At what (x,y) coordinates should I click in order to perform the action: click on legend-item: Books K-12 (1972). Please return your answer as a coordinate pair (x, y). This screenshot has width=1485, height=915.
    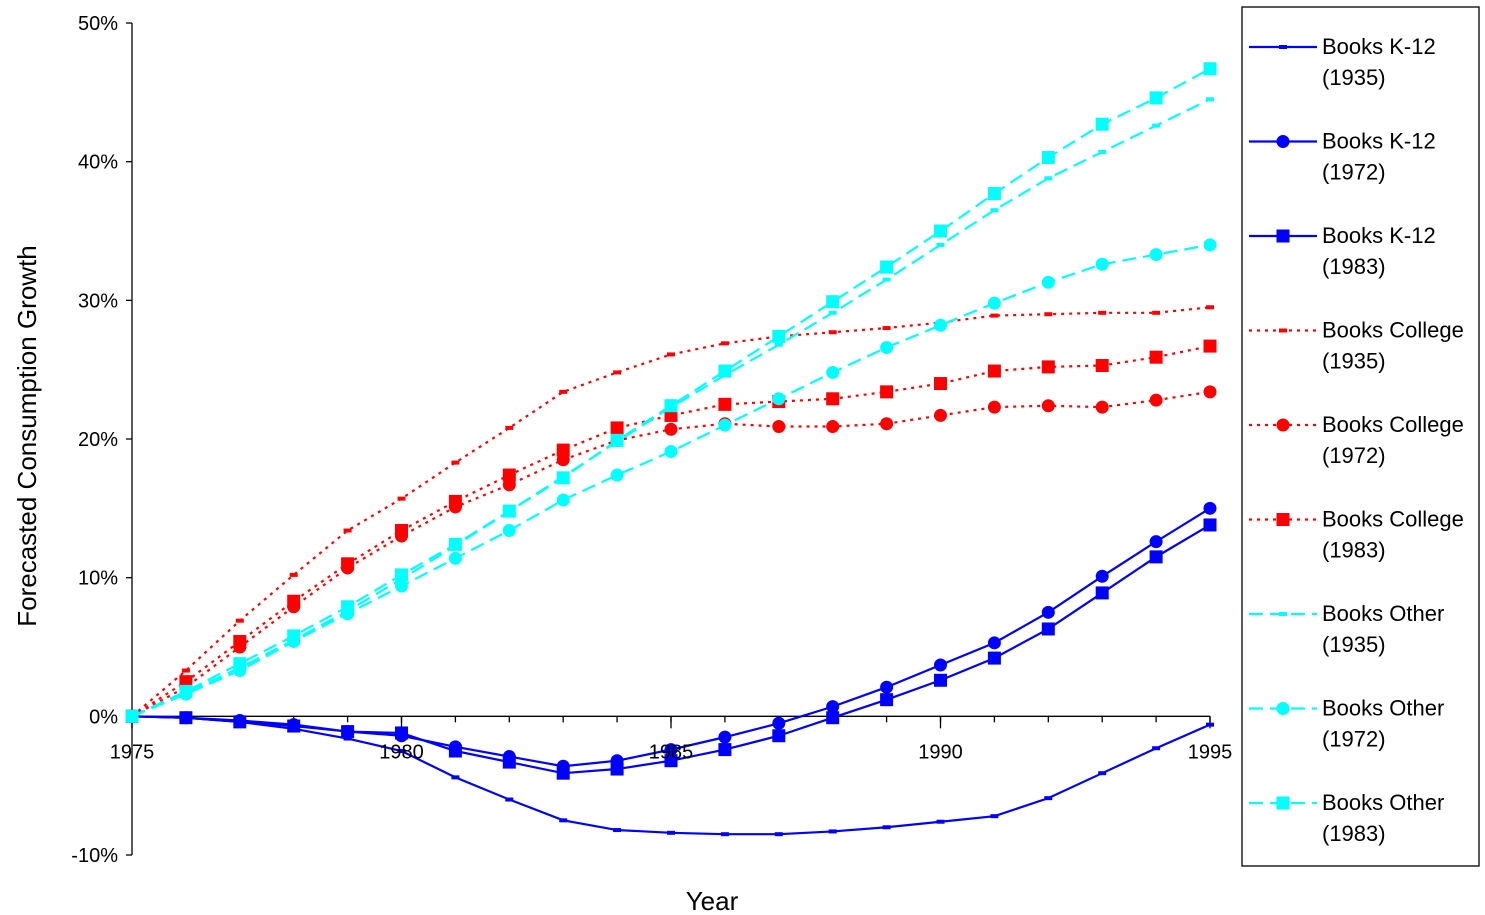
    Looking at the image, I should click on (1342, 157).